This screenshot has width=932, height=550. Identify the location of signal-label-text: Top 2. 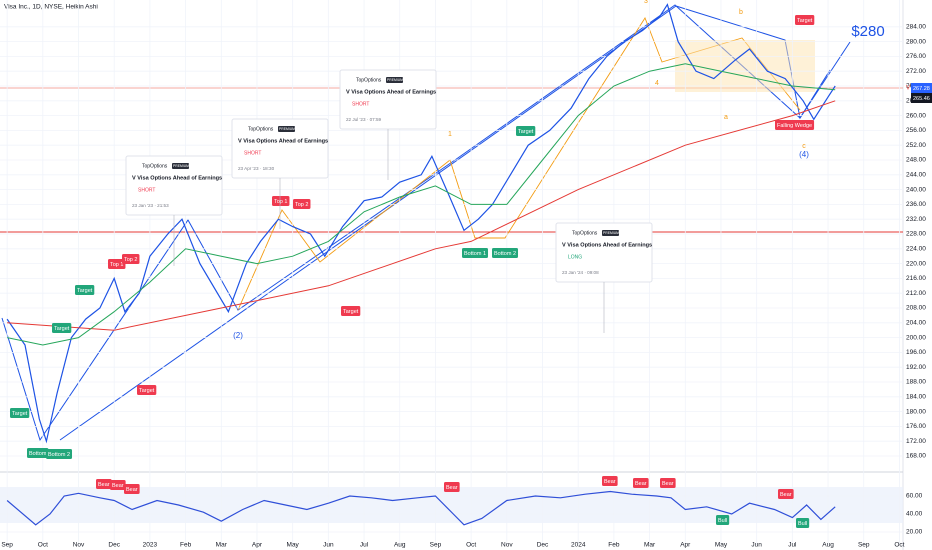
(301, 205).